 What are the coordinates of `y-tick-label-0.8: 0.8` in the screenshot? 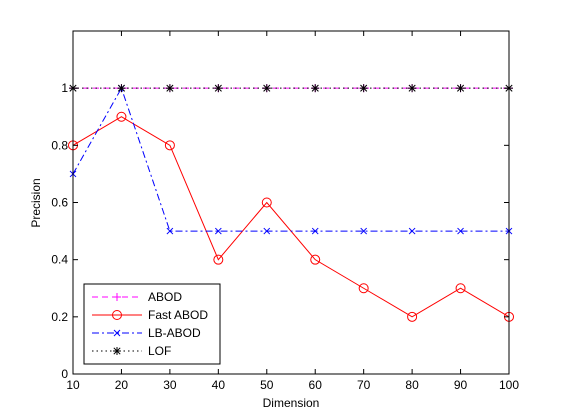 It's located at (59, 145).